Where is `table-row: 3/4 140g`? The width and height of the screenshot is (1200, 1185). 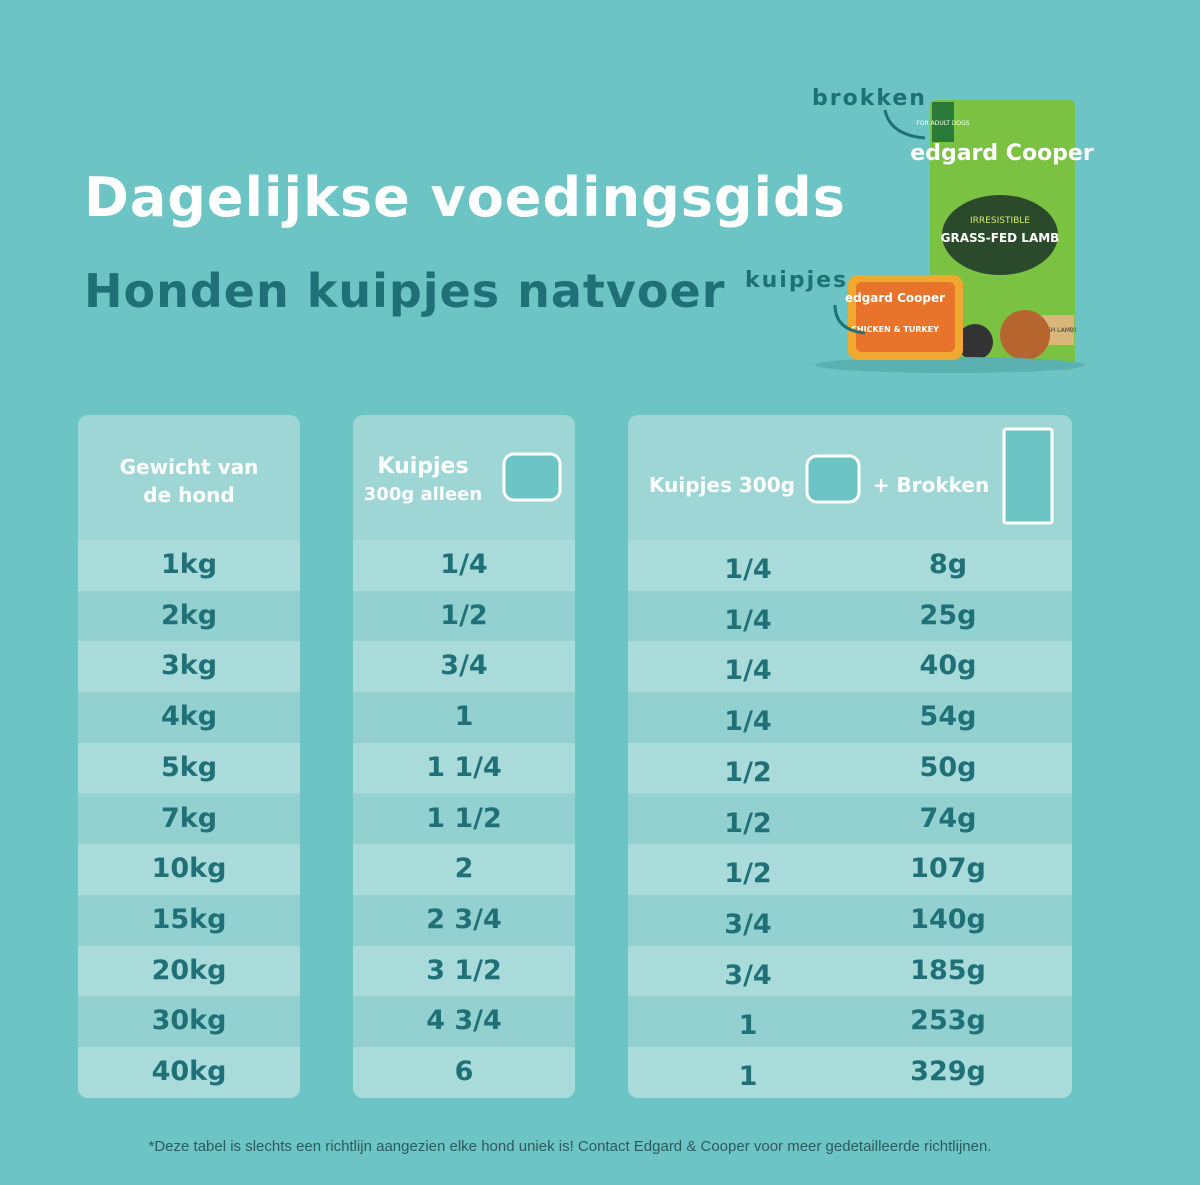
table-row: 3/4 140g is located at coordinates (850, 920).